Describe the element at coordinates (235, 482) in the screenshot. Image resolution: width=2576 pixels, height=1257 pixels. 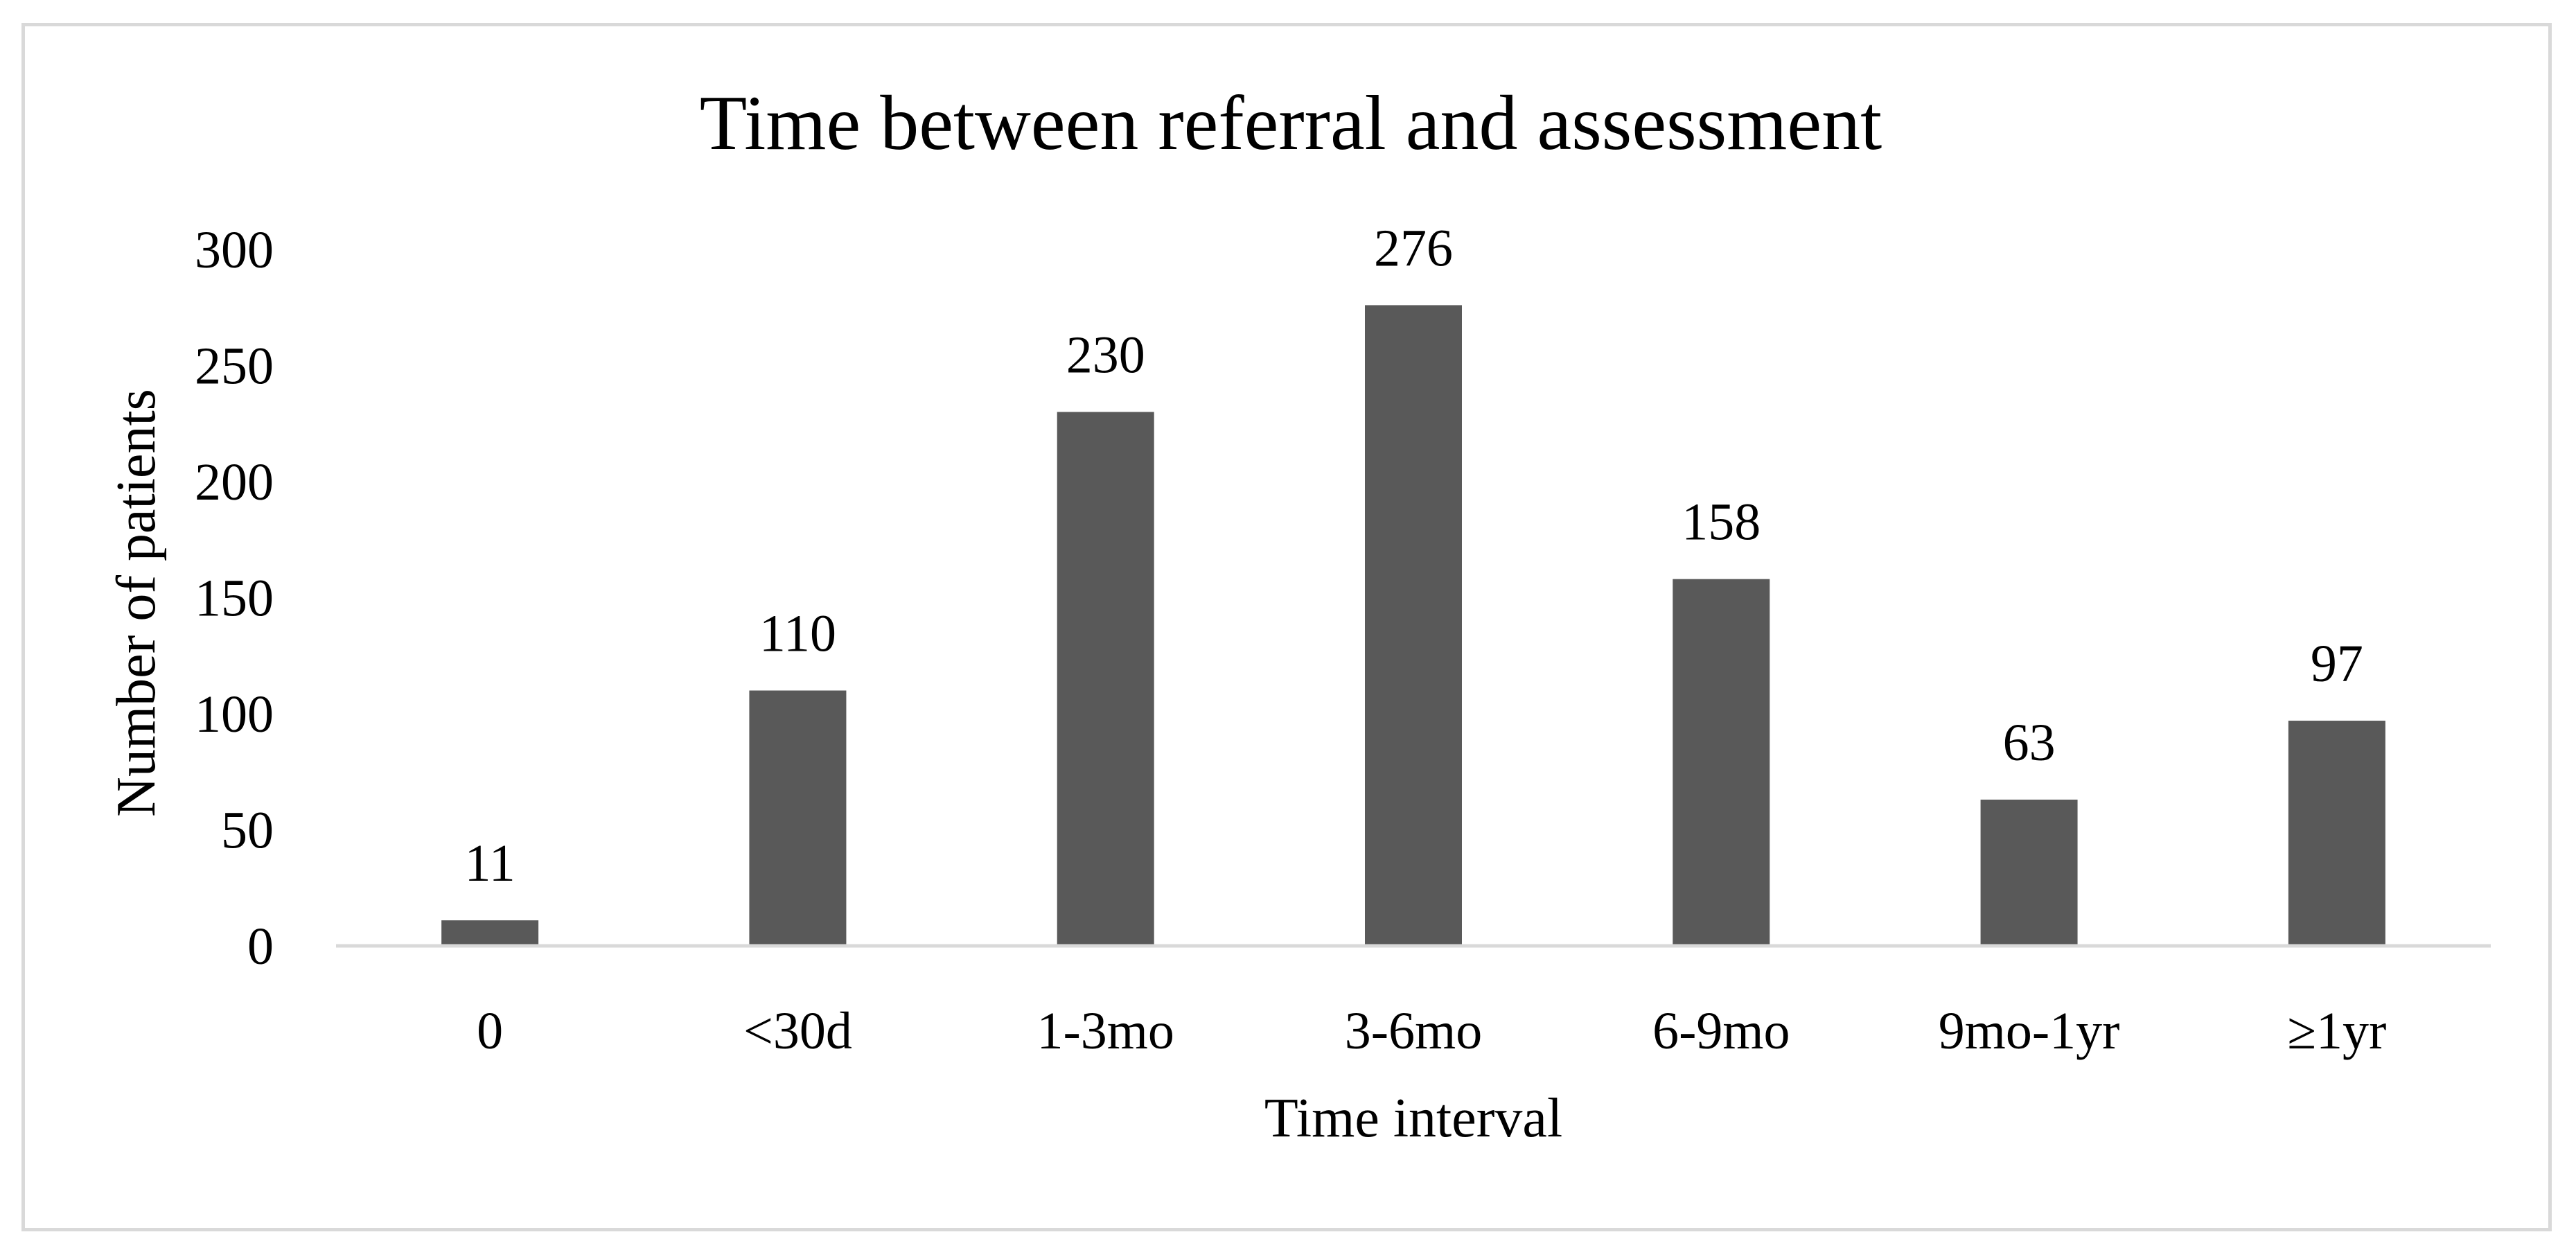
I see `y-tick-label: 200` at that location.